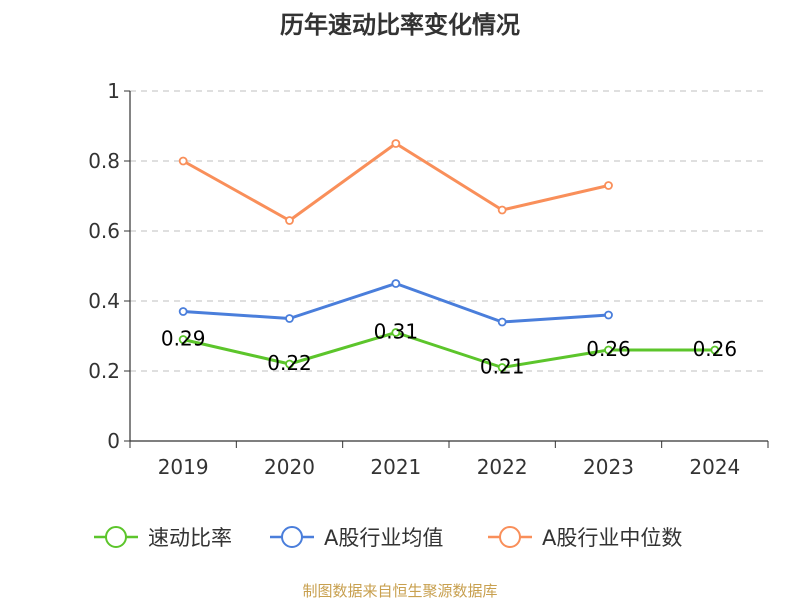  What do you see at coordinates (104, 371) in the screenshot?
I see `y-tick-label: 0.2` at bounding box center [104, 371].